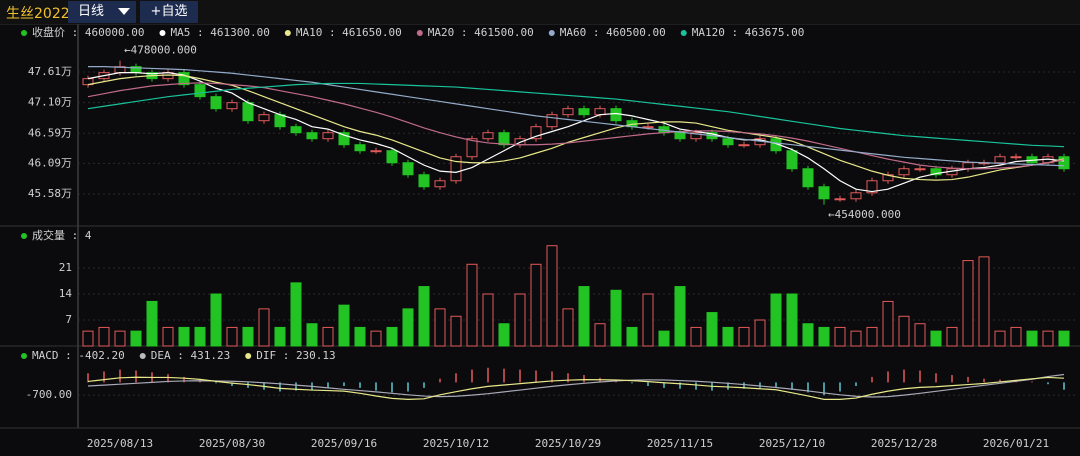 Image resolution: width=1080 pixels, height=456 pixels. Describe the element at coordinates (50, 71) in the screenshot. I see `y-tick-label: 47.61万` at that location.